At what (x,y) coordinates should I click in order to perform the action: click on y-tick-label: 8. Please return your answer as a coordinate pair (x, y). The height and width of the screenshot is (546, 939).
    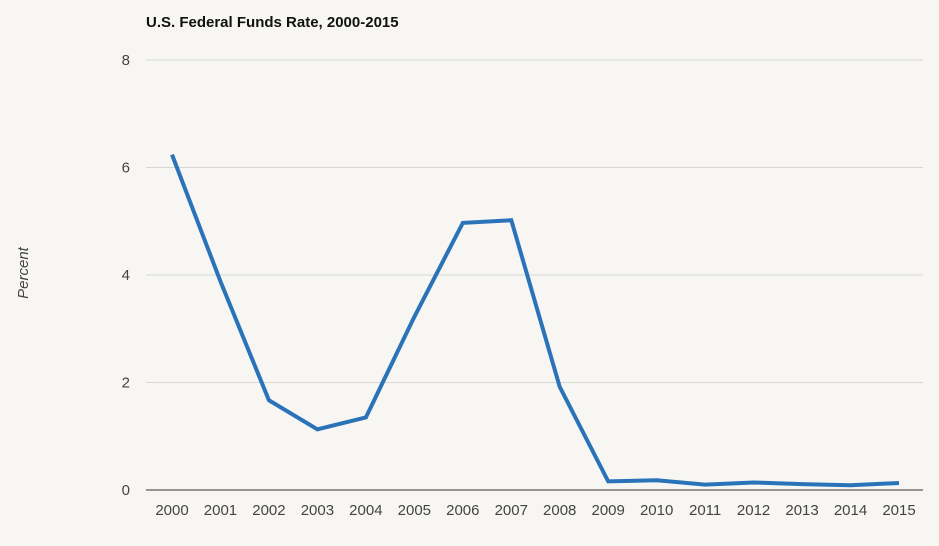
    Looking at the image, I should click on (126, 60).